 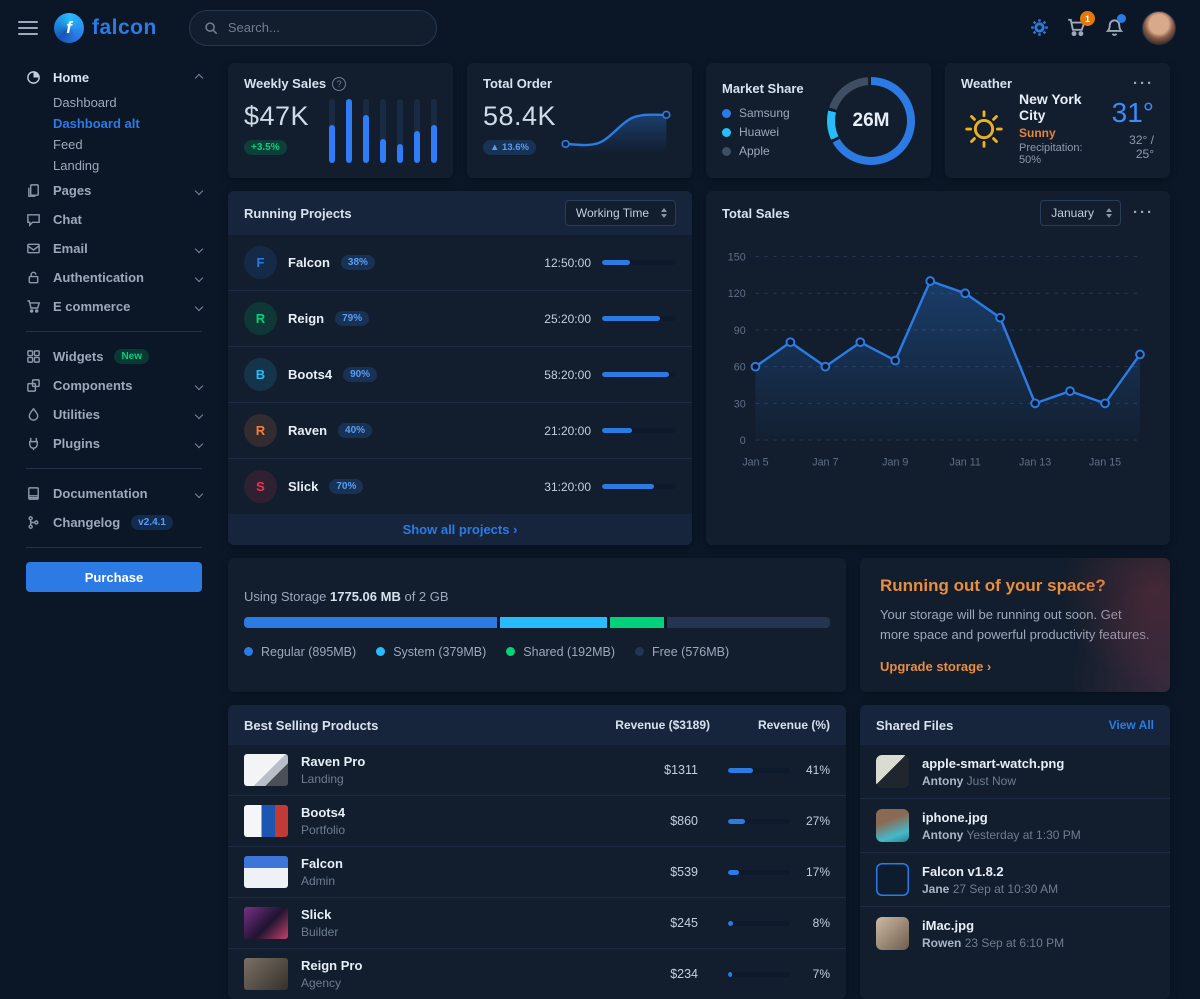 I want to click on sidebar-item-widgets: Widgets New, so click(x=114, y=356).